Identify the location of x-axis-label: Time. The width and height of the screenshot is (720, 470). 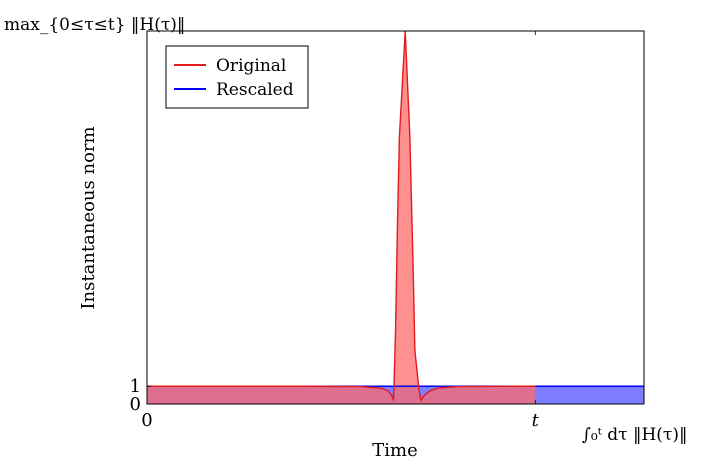
(394, 450).